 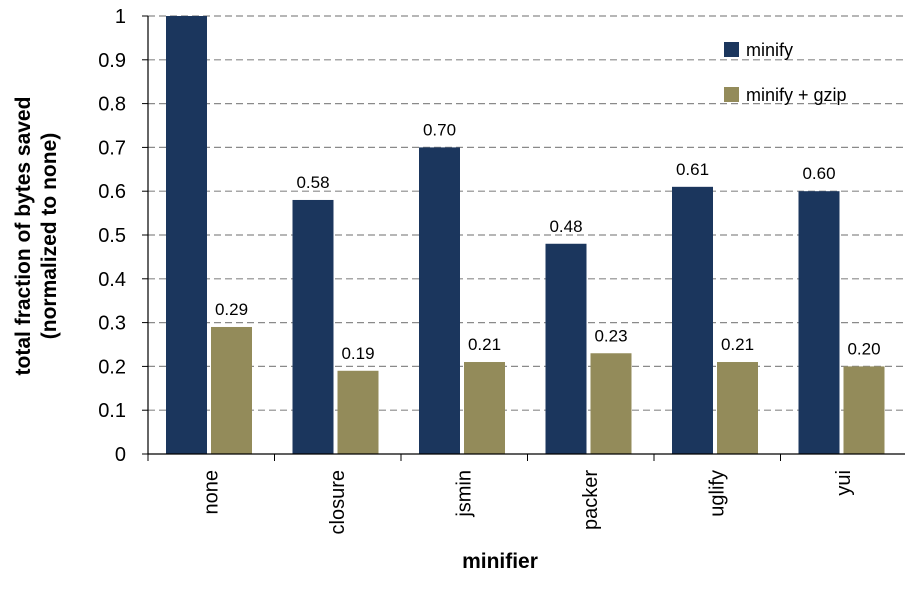 I want to click on data-label: 0.60, so click(x=818, y=173).